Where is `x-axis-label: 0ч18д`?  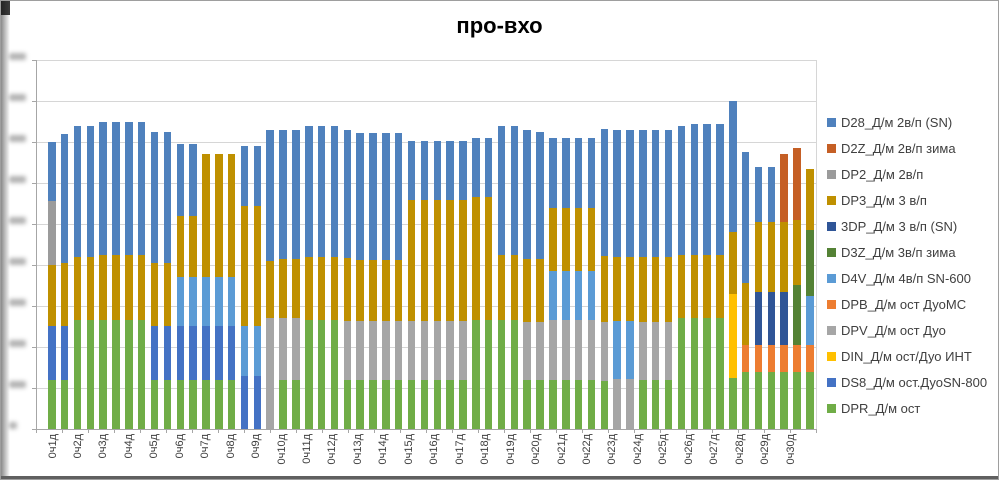
x-axis-label: 0ч18д is located at coordinates (485, 449).